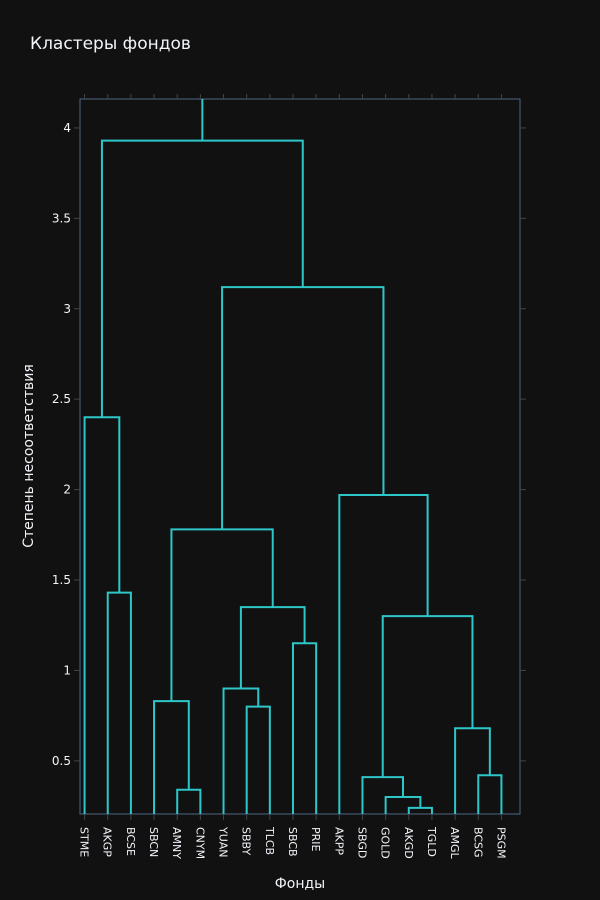  What do you see at coordinates (408, 843) in the screenshot?
I see `x-tick-label: AKGD` at bounding box center [408, 843].